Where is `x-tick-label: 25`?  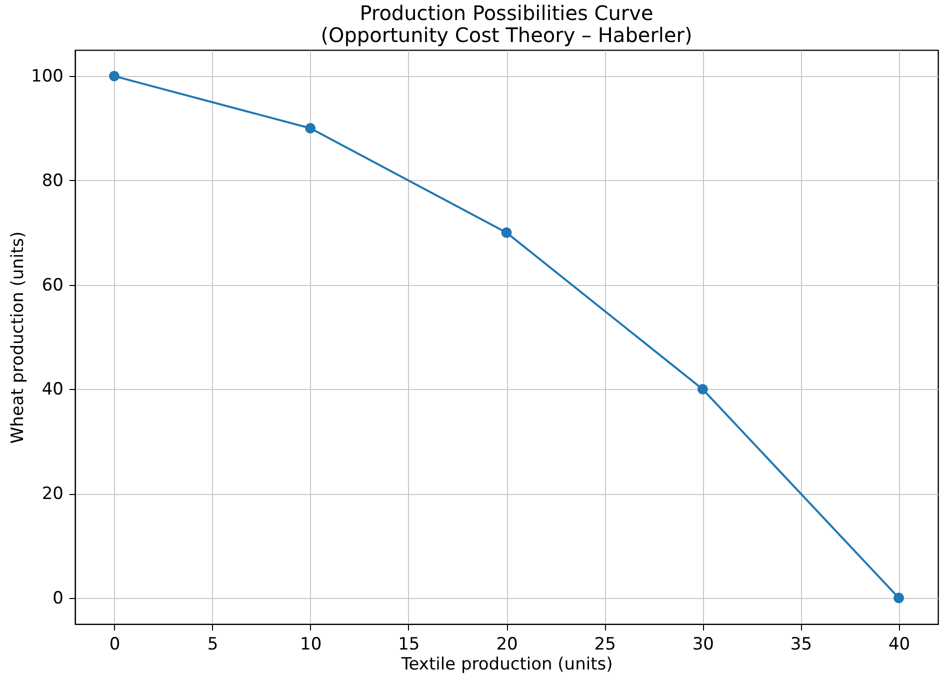
x-tick-label: 25 is located at coordinates (605, 644).